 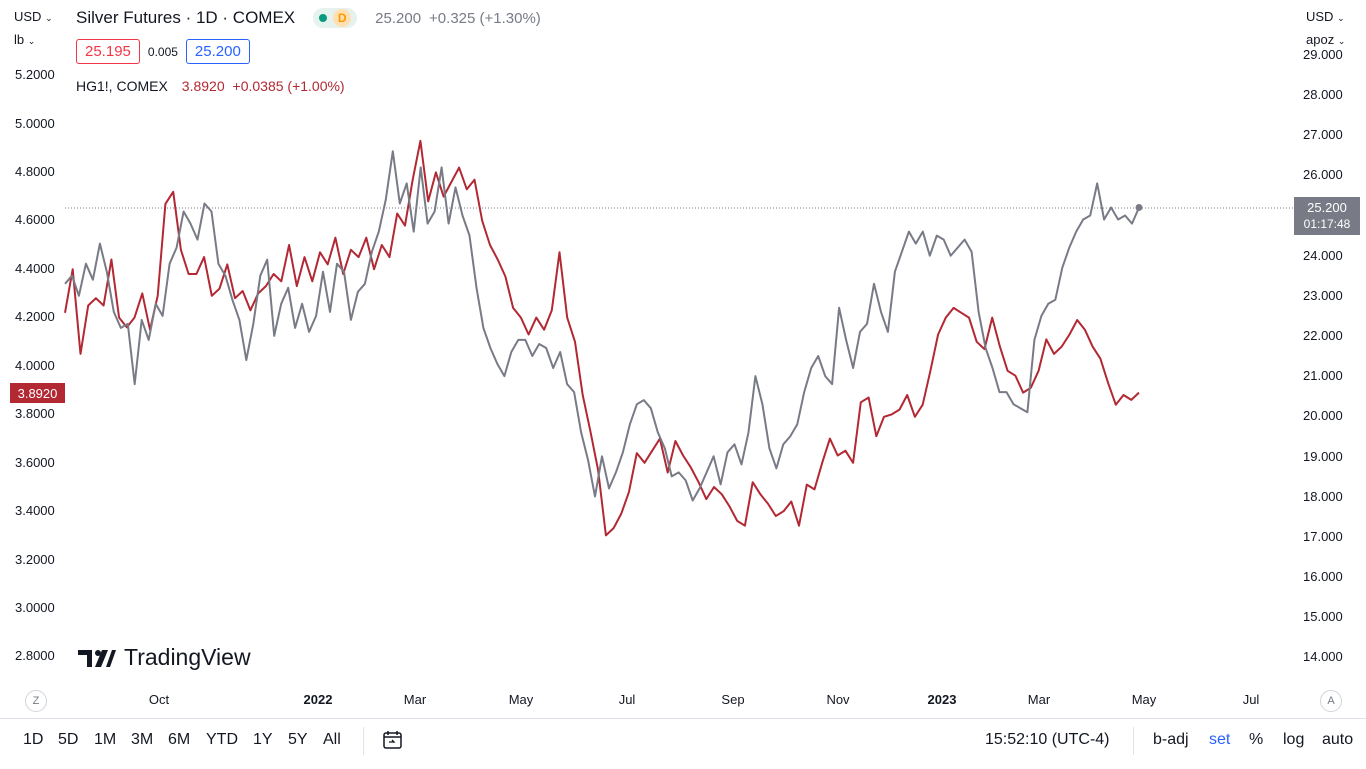 What do you see at coordinates (179, 739) in the screenshot?
I see `timeframe-6m: 6M` at bounding box center [179, 739].